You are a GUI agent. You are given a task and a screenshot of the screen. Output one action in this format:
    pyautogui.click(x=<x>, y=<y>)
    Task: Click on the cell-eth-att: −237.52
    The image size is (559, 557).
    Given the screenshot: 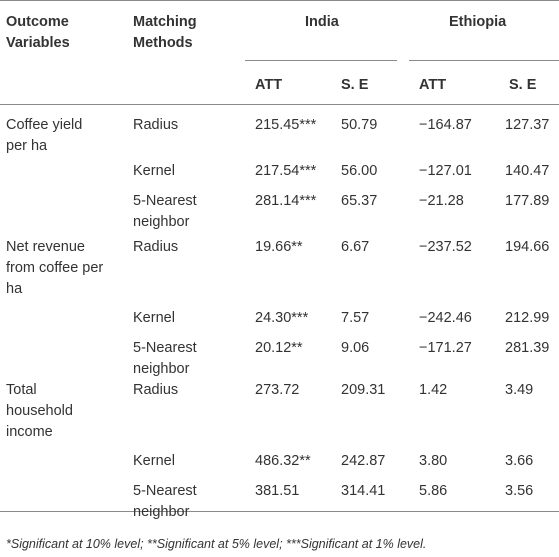 What is the action you would take?
    pyautogui.click(x=445, y=247)
    